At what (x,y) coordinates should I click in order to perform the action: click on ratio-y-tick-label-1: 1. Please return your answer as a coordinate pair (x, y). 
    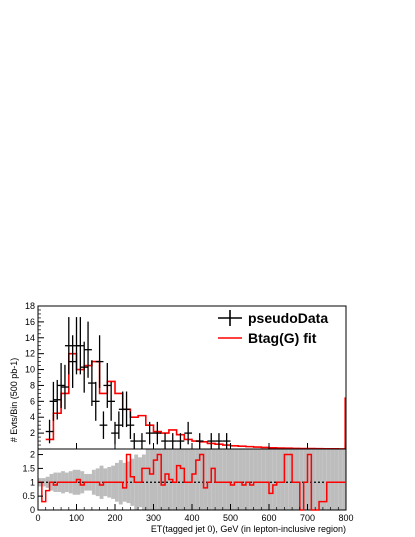
    Looking at the image, I should click on (32, 482).